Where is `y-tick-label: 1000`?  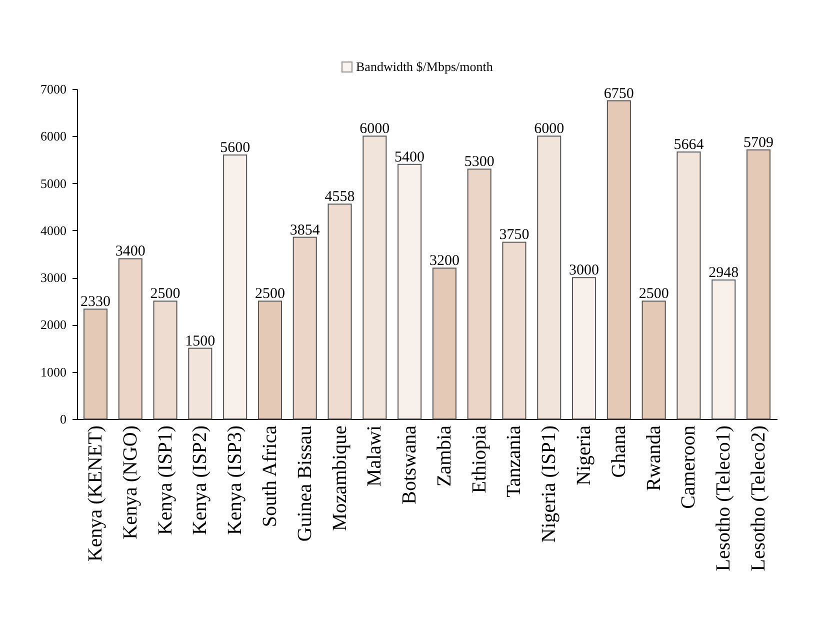 y-tick-label: 1000 is located at coordinates (53, 372).